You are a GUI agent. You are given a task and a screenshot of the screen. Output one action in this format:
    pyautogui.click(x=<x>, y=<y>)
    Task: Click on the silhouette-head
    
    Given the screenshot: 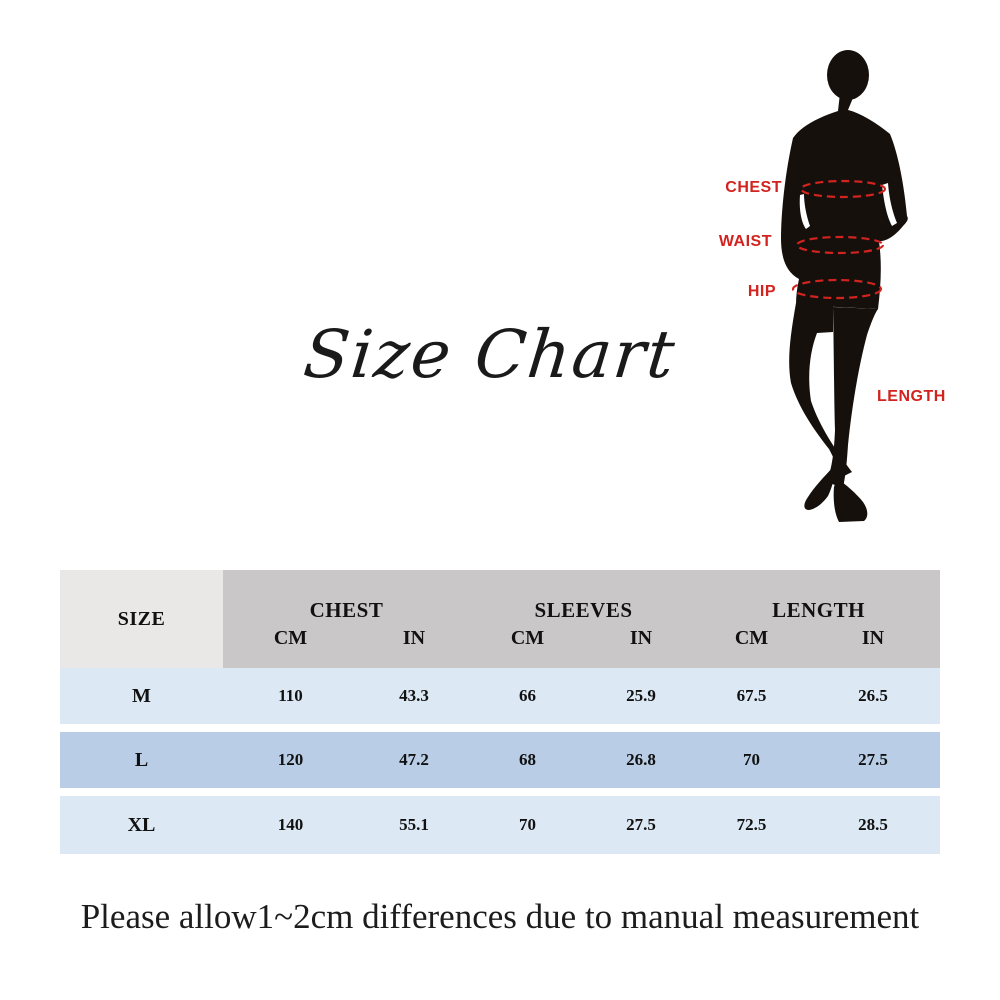 What is the action you would take?
    pyautogui.click(x=848, y=75)
    